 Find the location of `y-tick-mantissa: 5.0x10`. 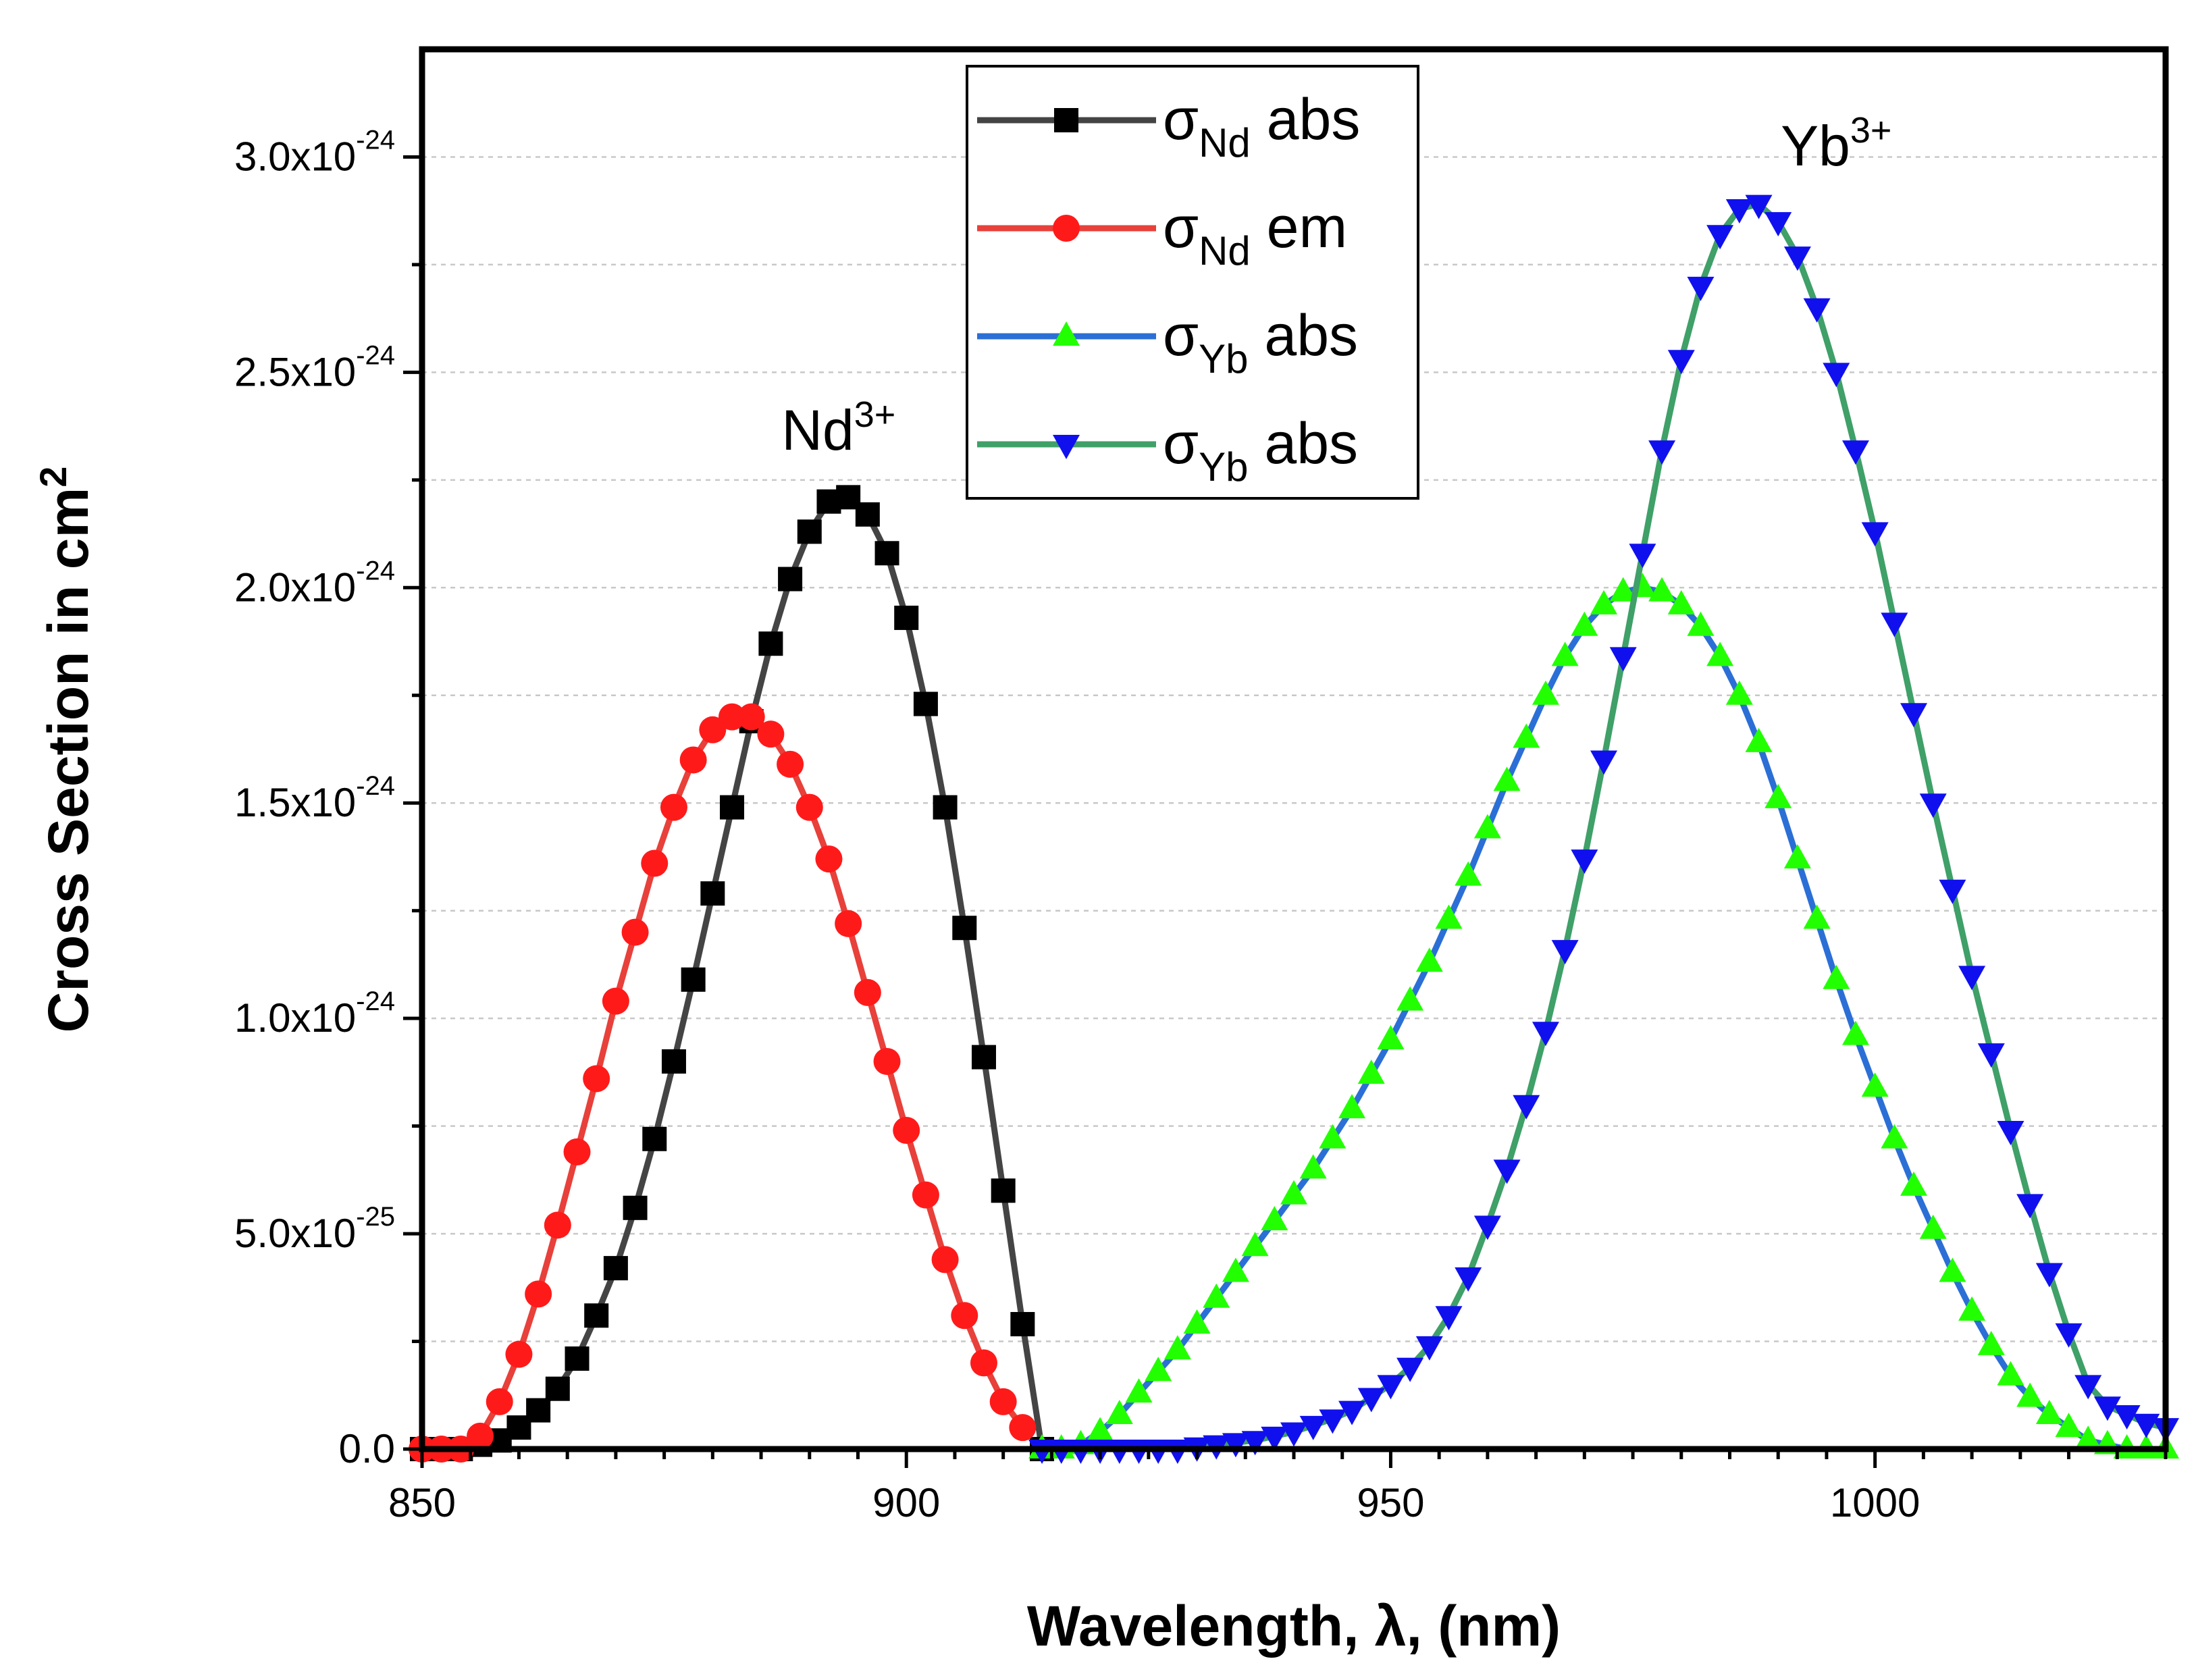

y-tick-mantissa: 5.0x10 is located at coordinates (295, 1234).